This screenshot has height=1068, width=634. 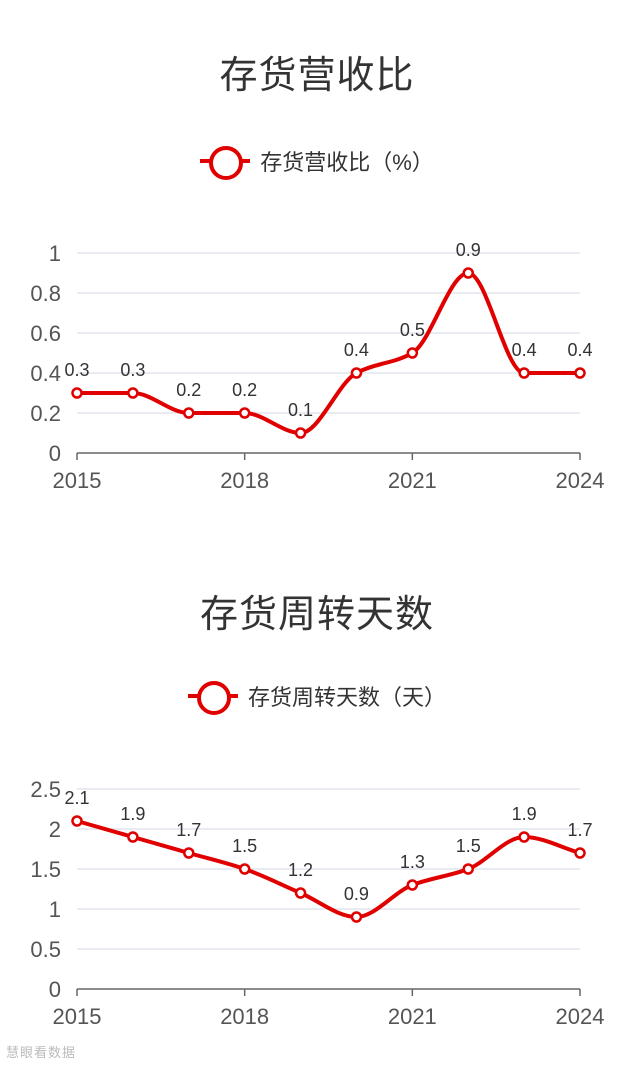 What do you see at coordinates (45, 949) in the screenshot?
I see `y-tick-label: 0.5` at bounding box center [45, 949].